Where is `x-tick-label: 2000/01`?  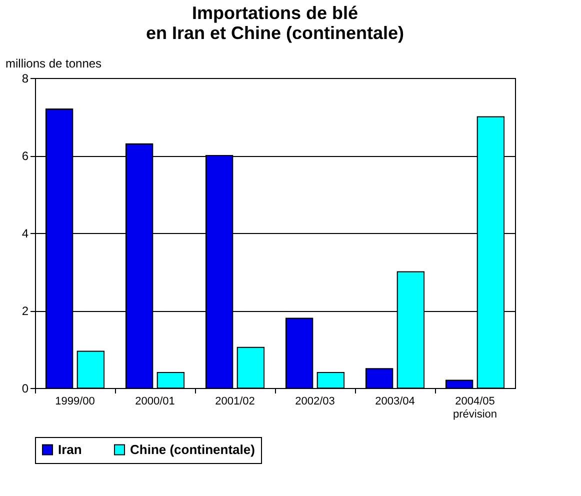
x-tick-label: 2000/01 is located at coordinates (155, 402).